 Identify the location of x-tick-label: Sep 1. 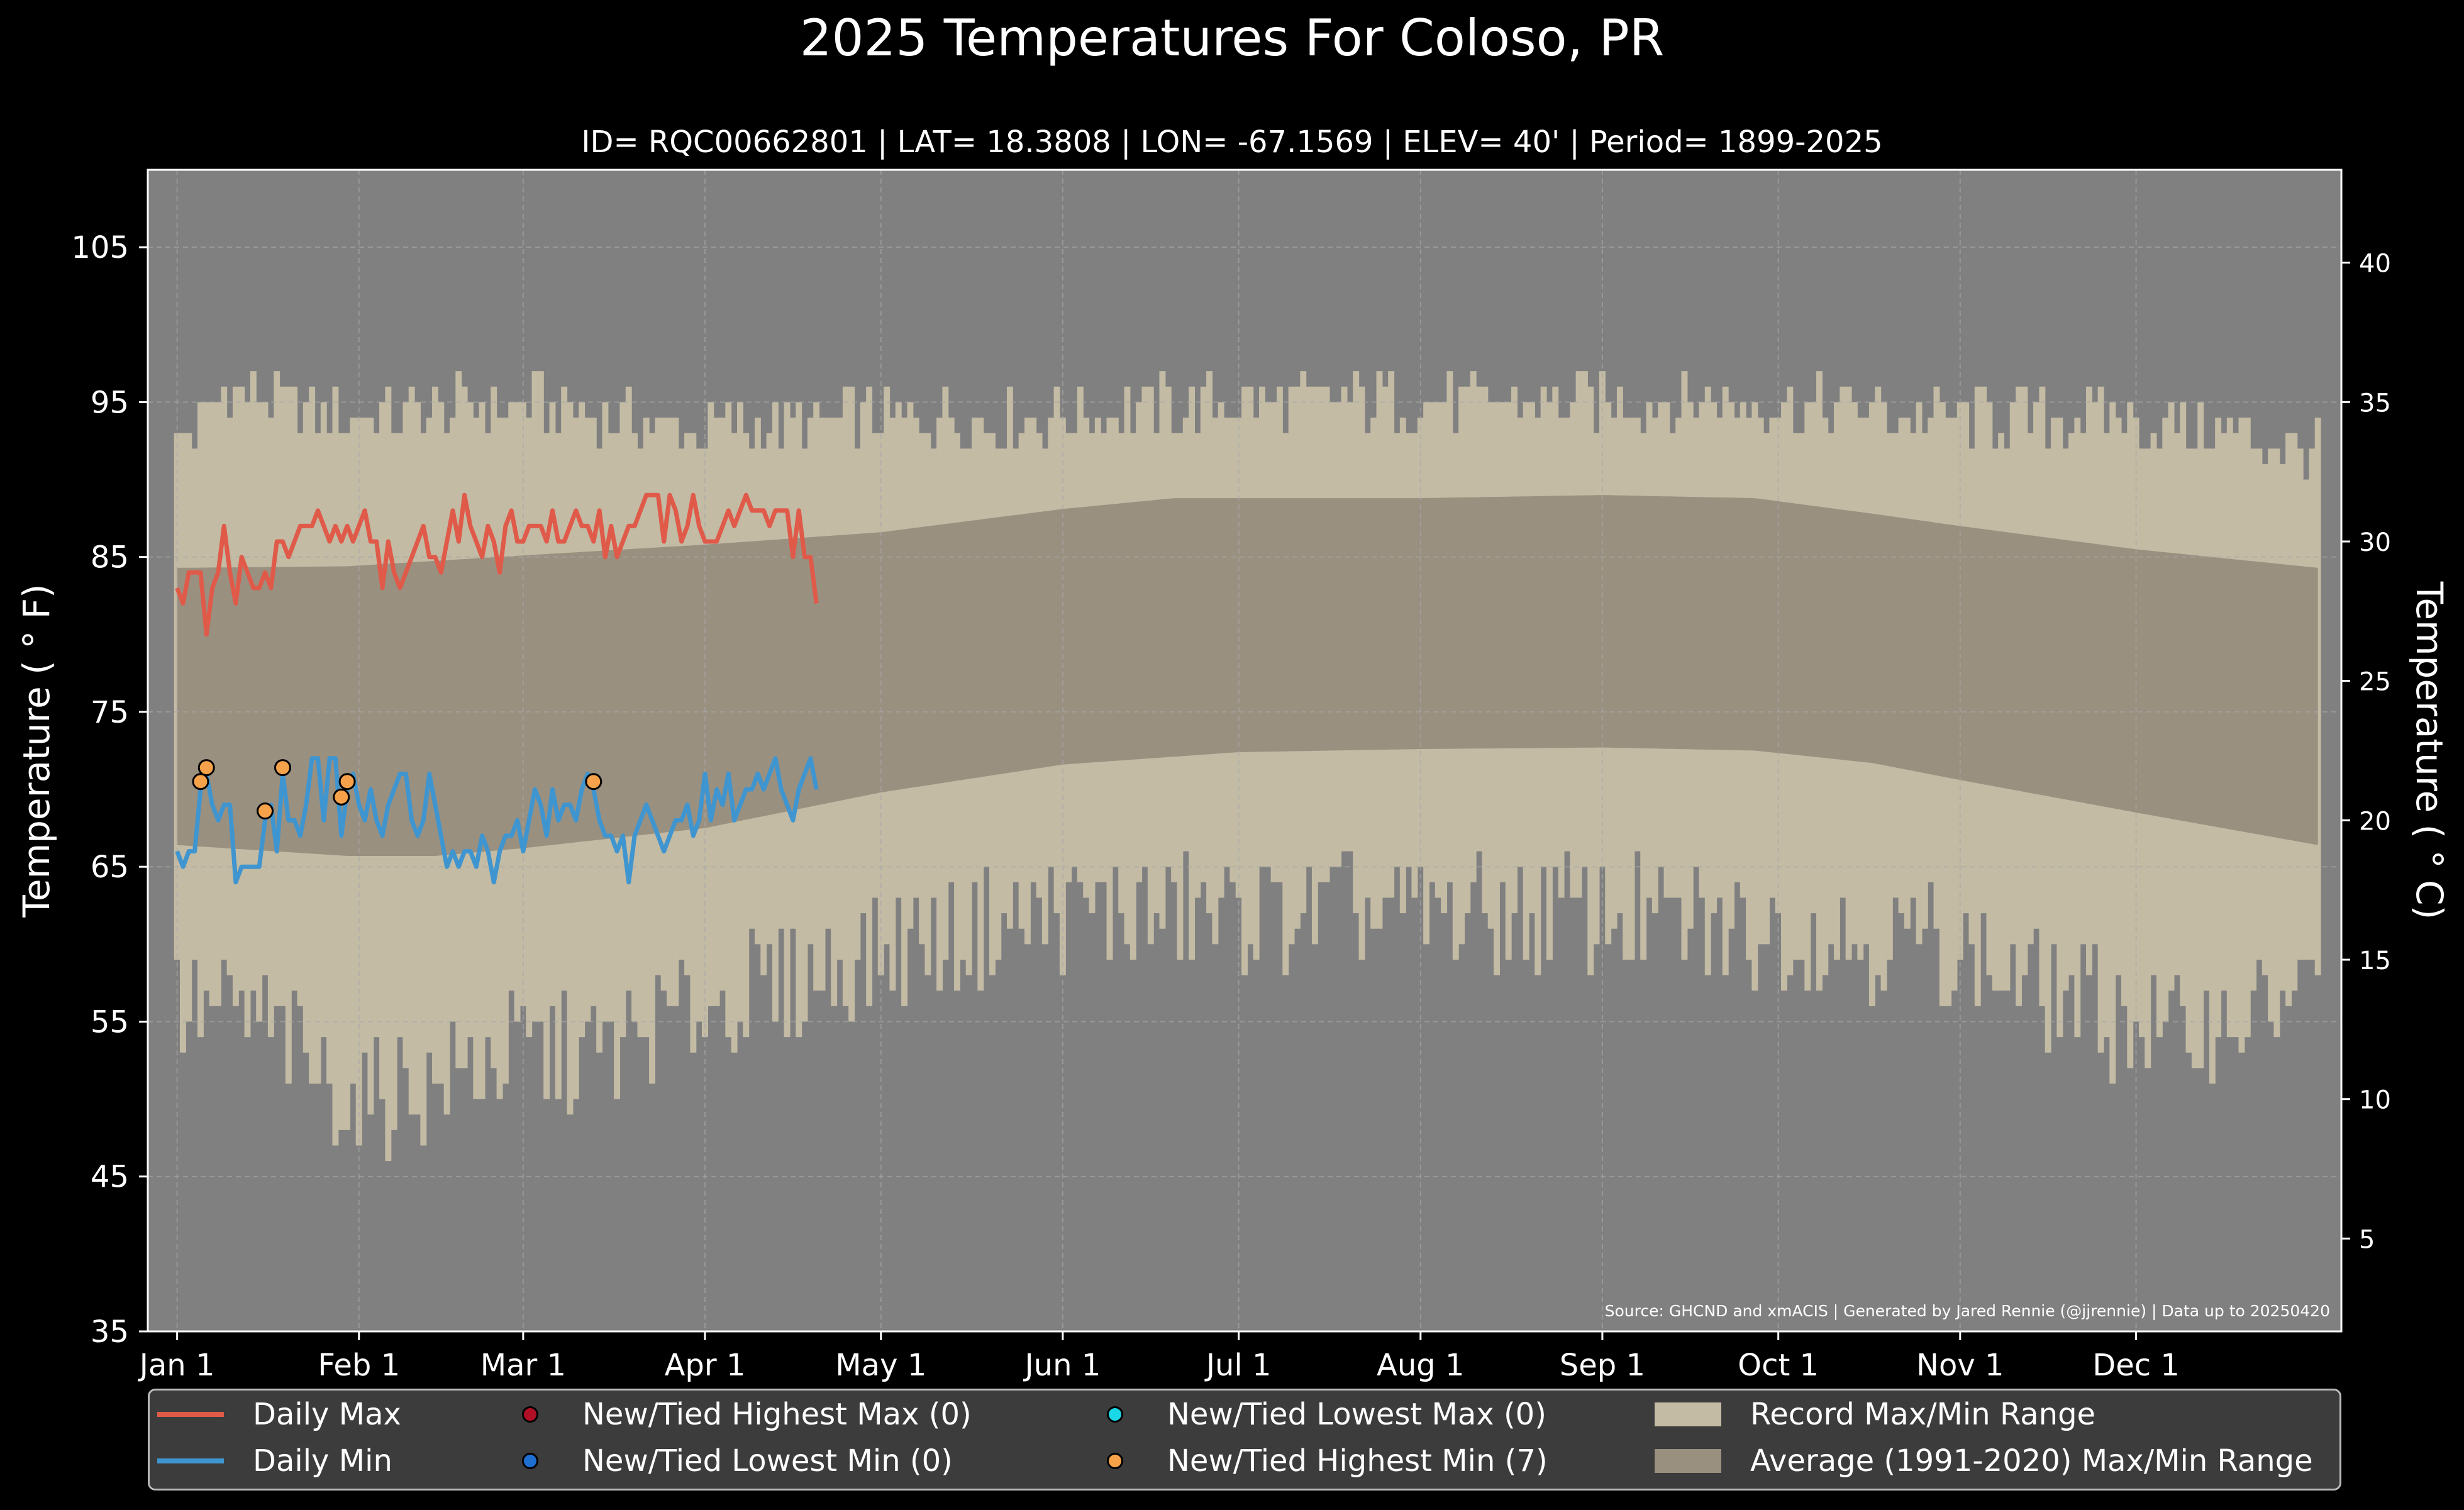
(1602, 1365).